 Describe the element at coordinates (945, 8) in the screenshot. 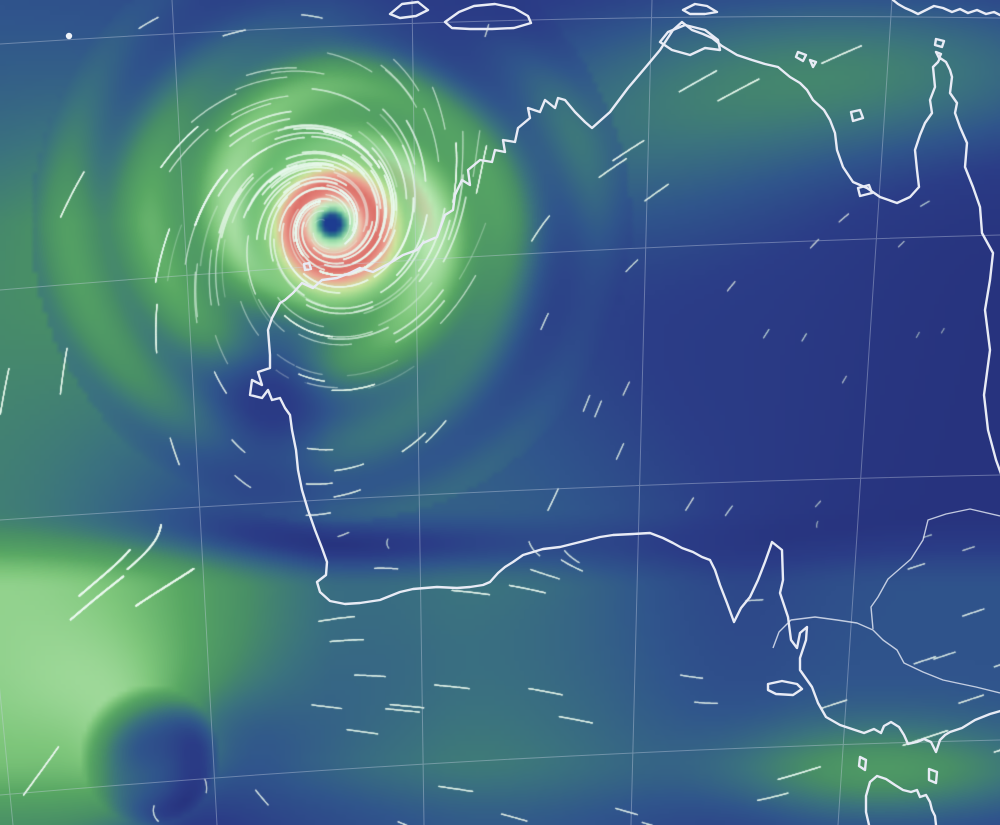

I see `coastline-new-guinea` at that location.